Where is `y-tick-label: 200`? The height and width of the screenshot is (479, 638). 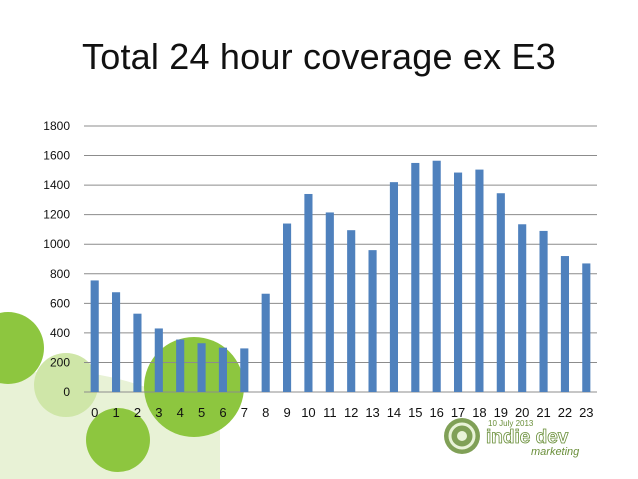 y-tick-label: 200 is located at coordinates (60, 362).